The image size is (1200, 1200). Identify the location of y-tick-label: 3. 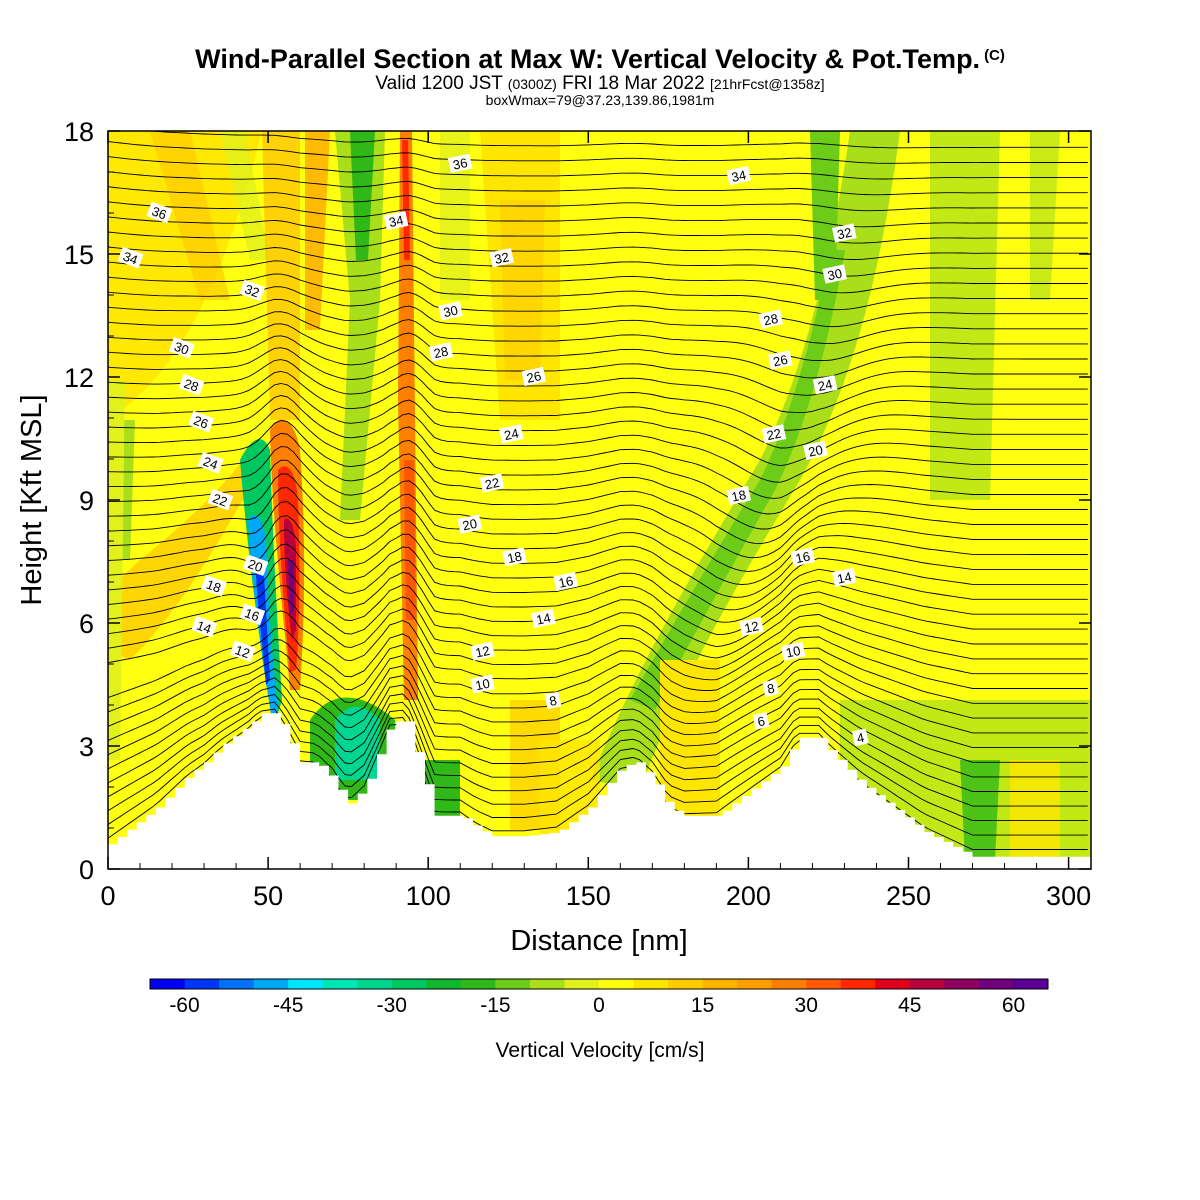
(86, 747).